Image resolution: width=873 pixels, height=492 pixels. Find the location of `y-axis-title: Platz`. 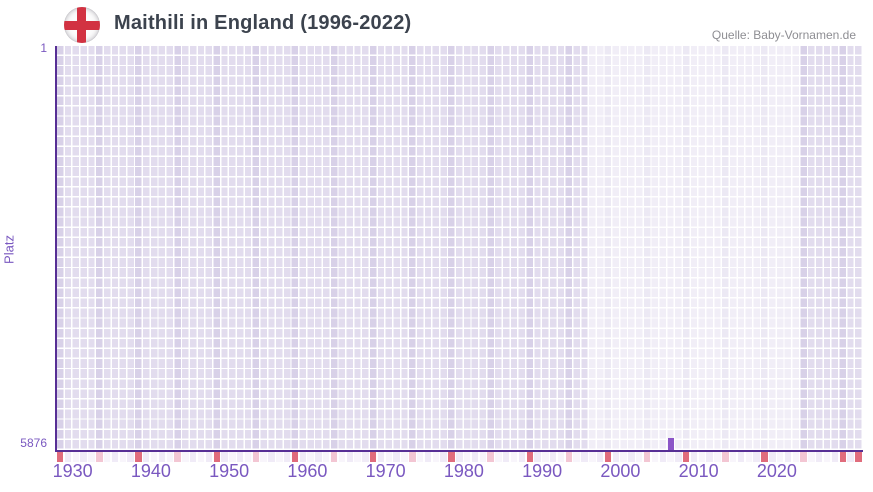

y-axis-title: Platz is located at coordinates (9, 249).